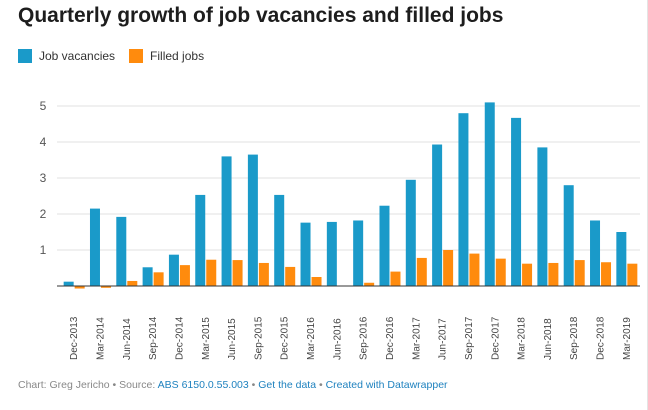 Image resolution: width=648 pixels, height=410 pixels. Describe the element at coordinates (606, 274) in the screenshot. I see `bar-filled-jobs-dec-2018` at that location.